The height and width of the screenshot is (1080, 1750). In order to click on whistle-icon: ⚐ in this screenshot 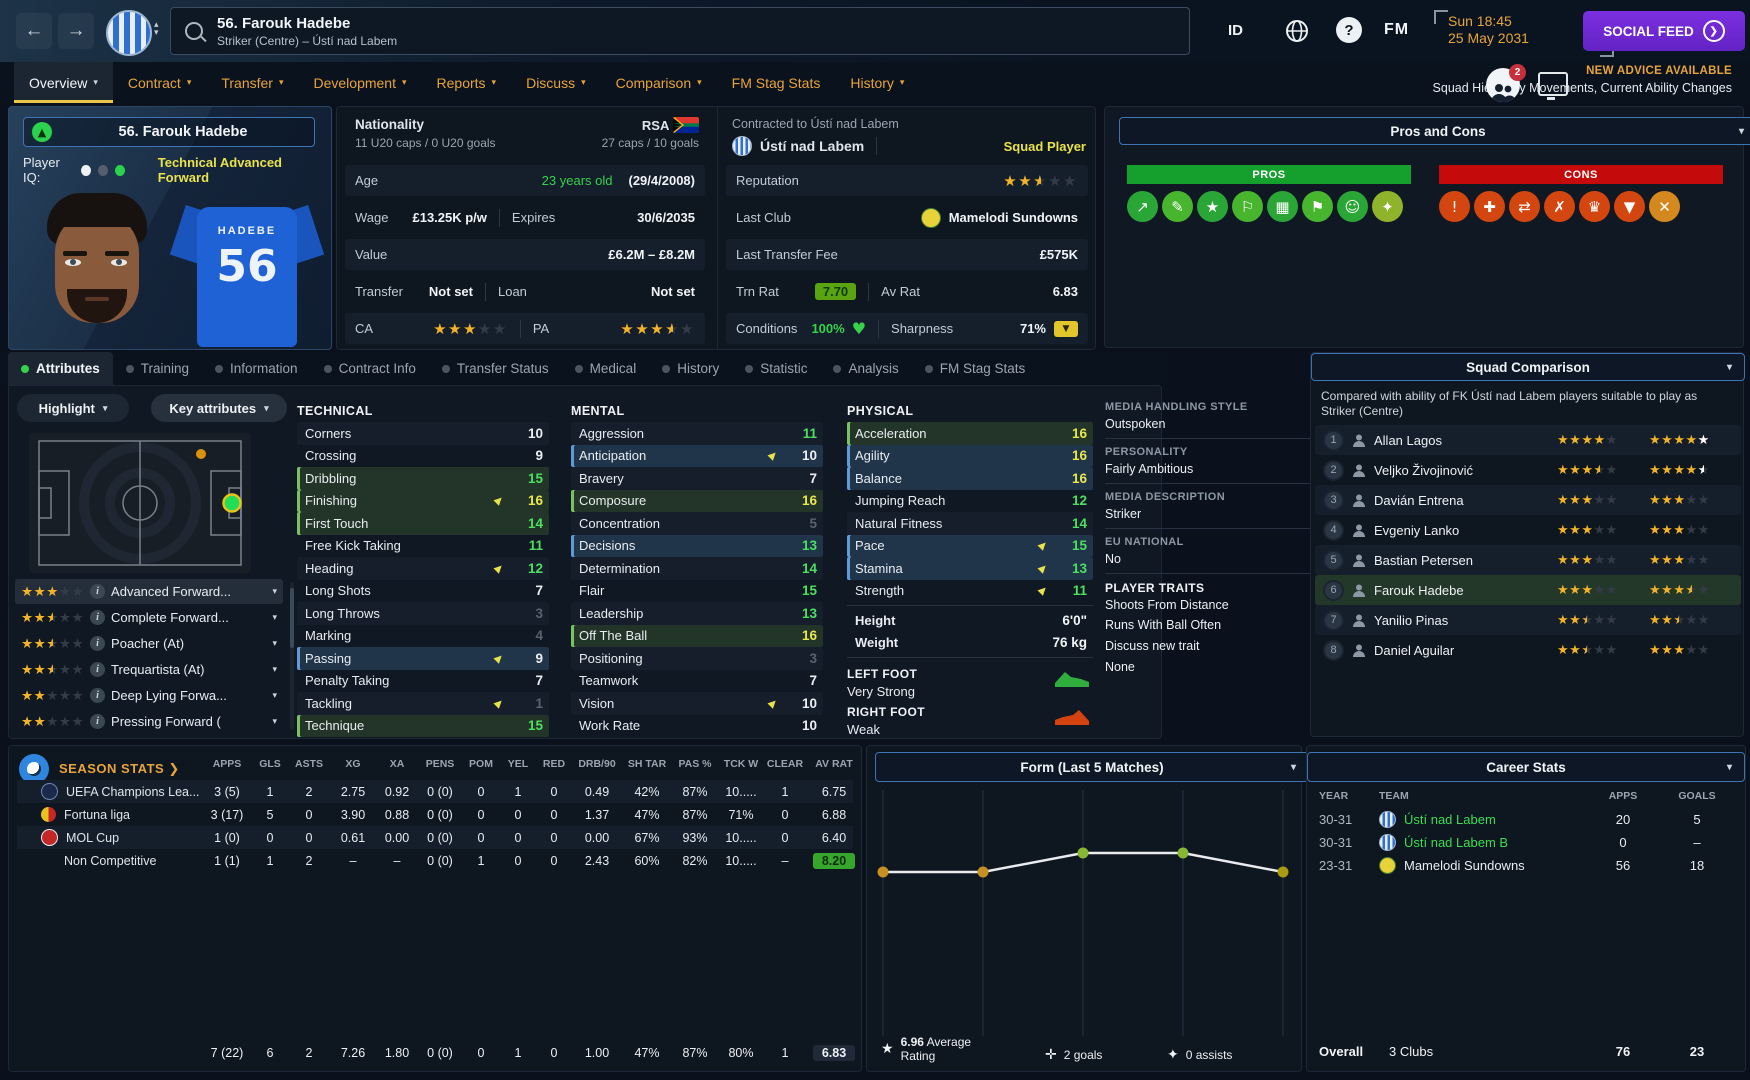, I will do `click(1247, 206)`.